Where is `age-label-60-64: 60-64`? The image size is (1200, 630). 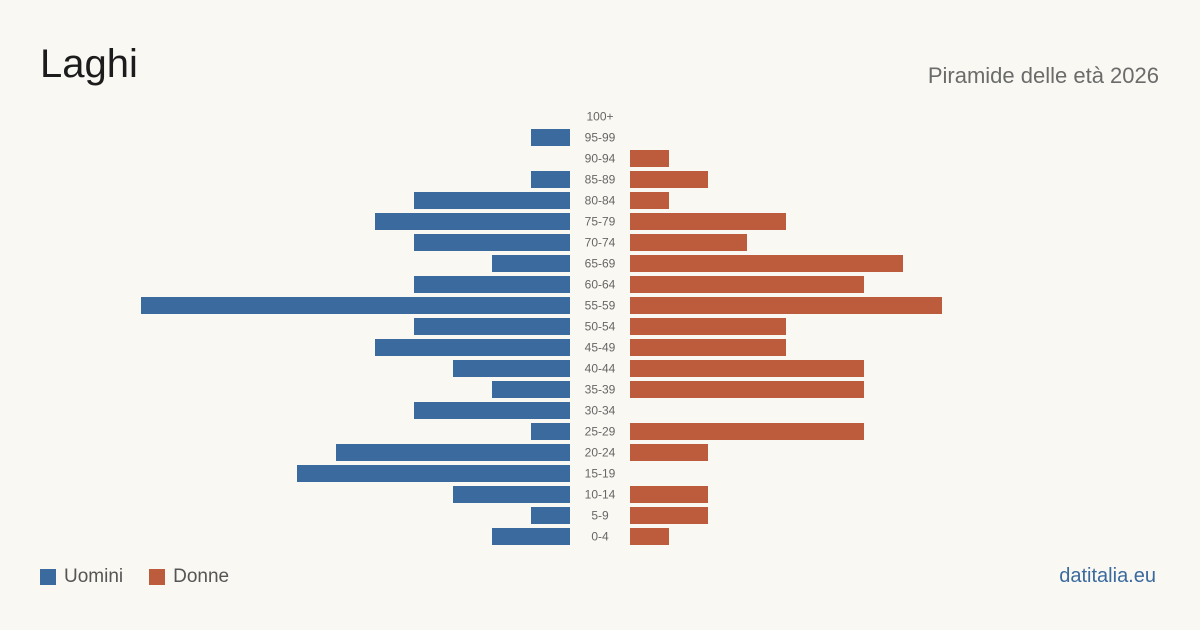
age-label-60-64: 60-64 is located at coordinates (600, 285).